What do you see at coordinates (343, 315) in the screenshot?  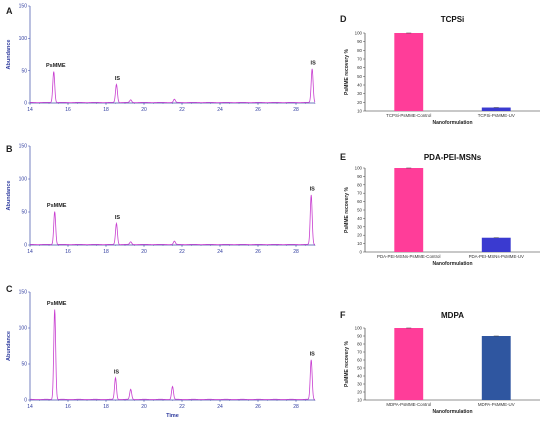 I see `panel-letter: F` at bounding box center [343, 315].